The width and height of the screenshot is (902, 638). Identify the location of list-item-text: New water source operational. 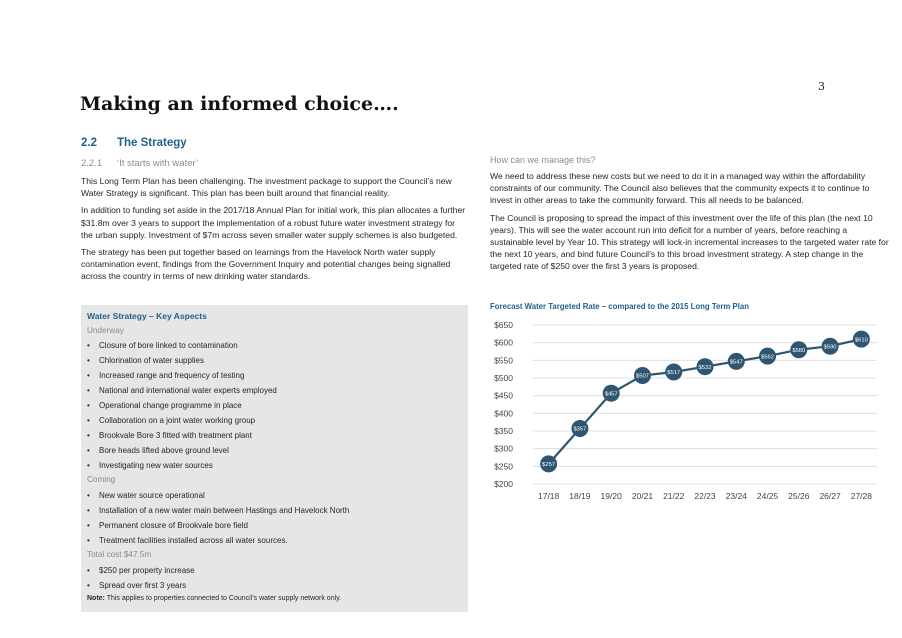
(152, 495).